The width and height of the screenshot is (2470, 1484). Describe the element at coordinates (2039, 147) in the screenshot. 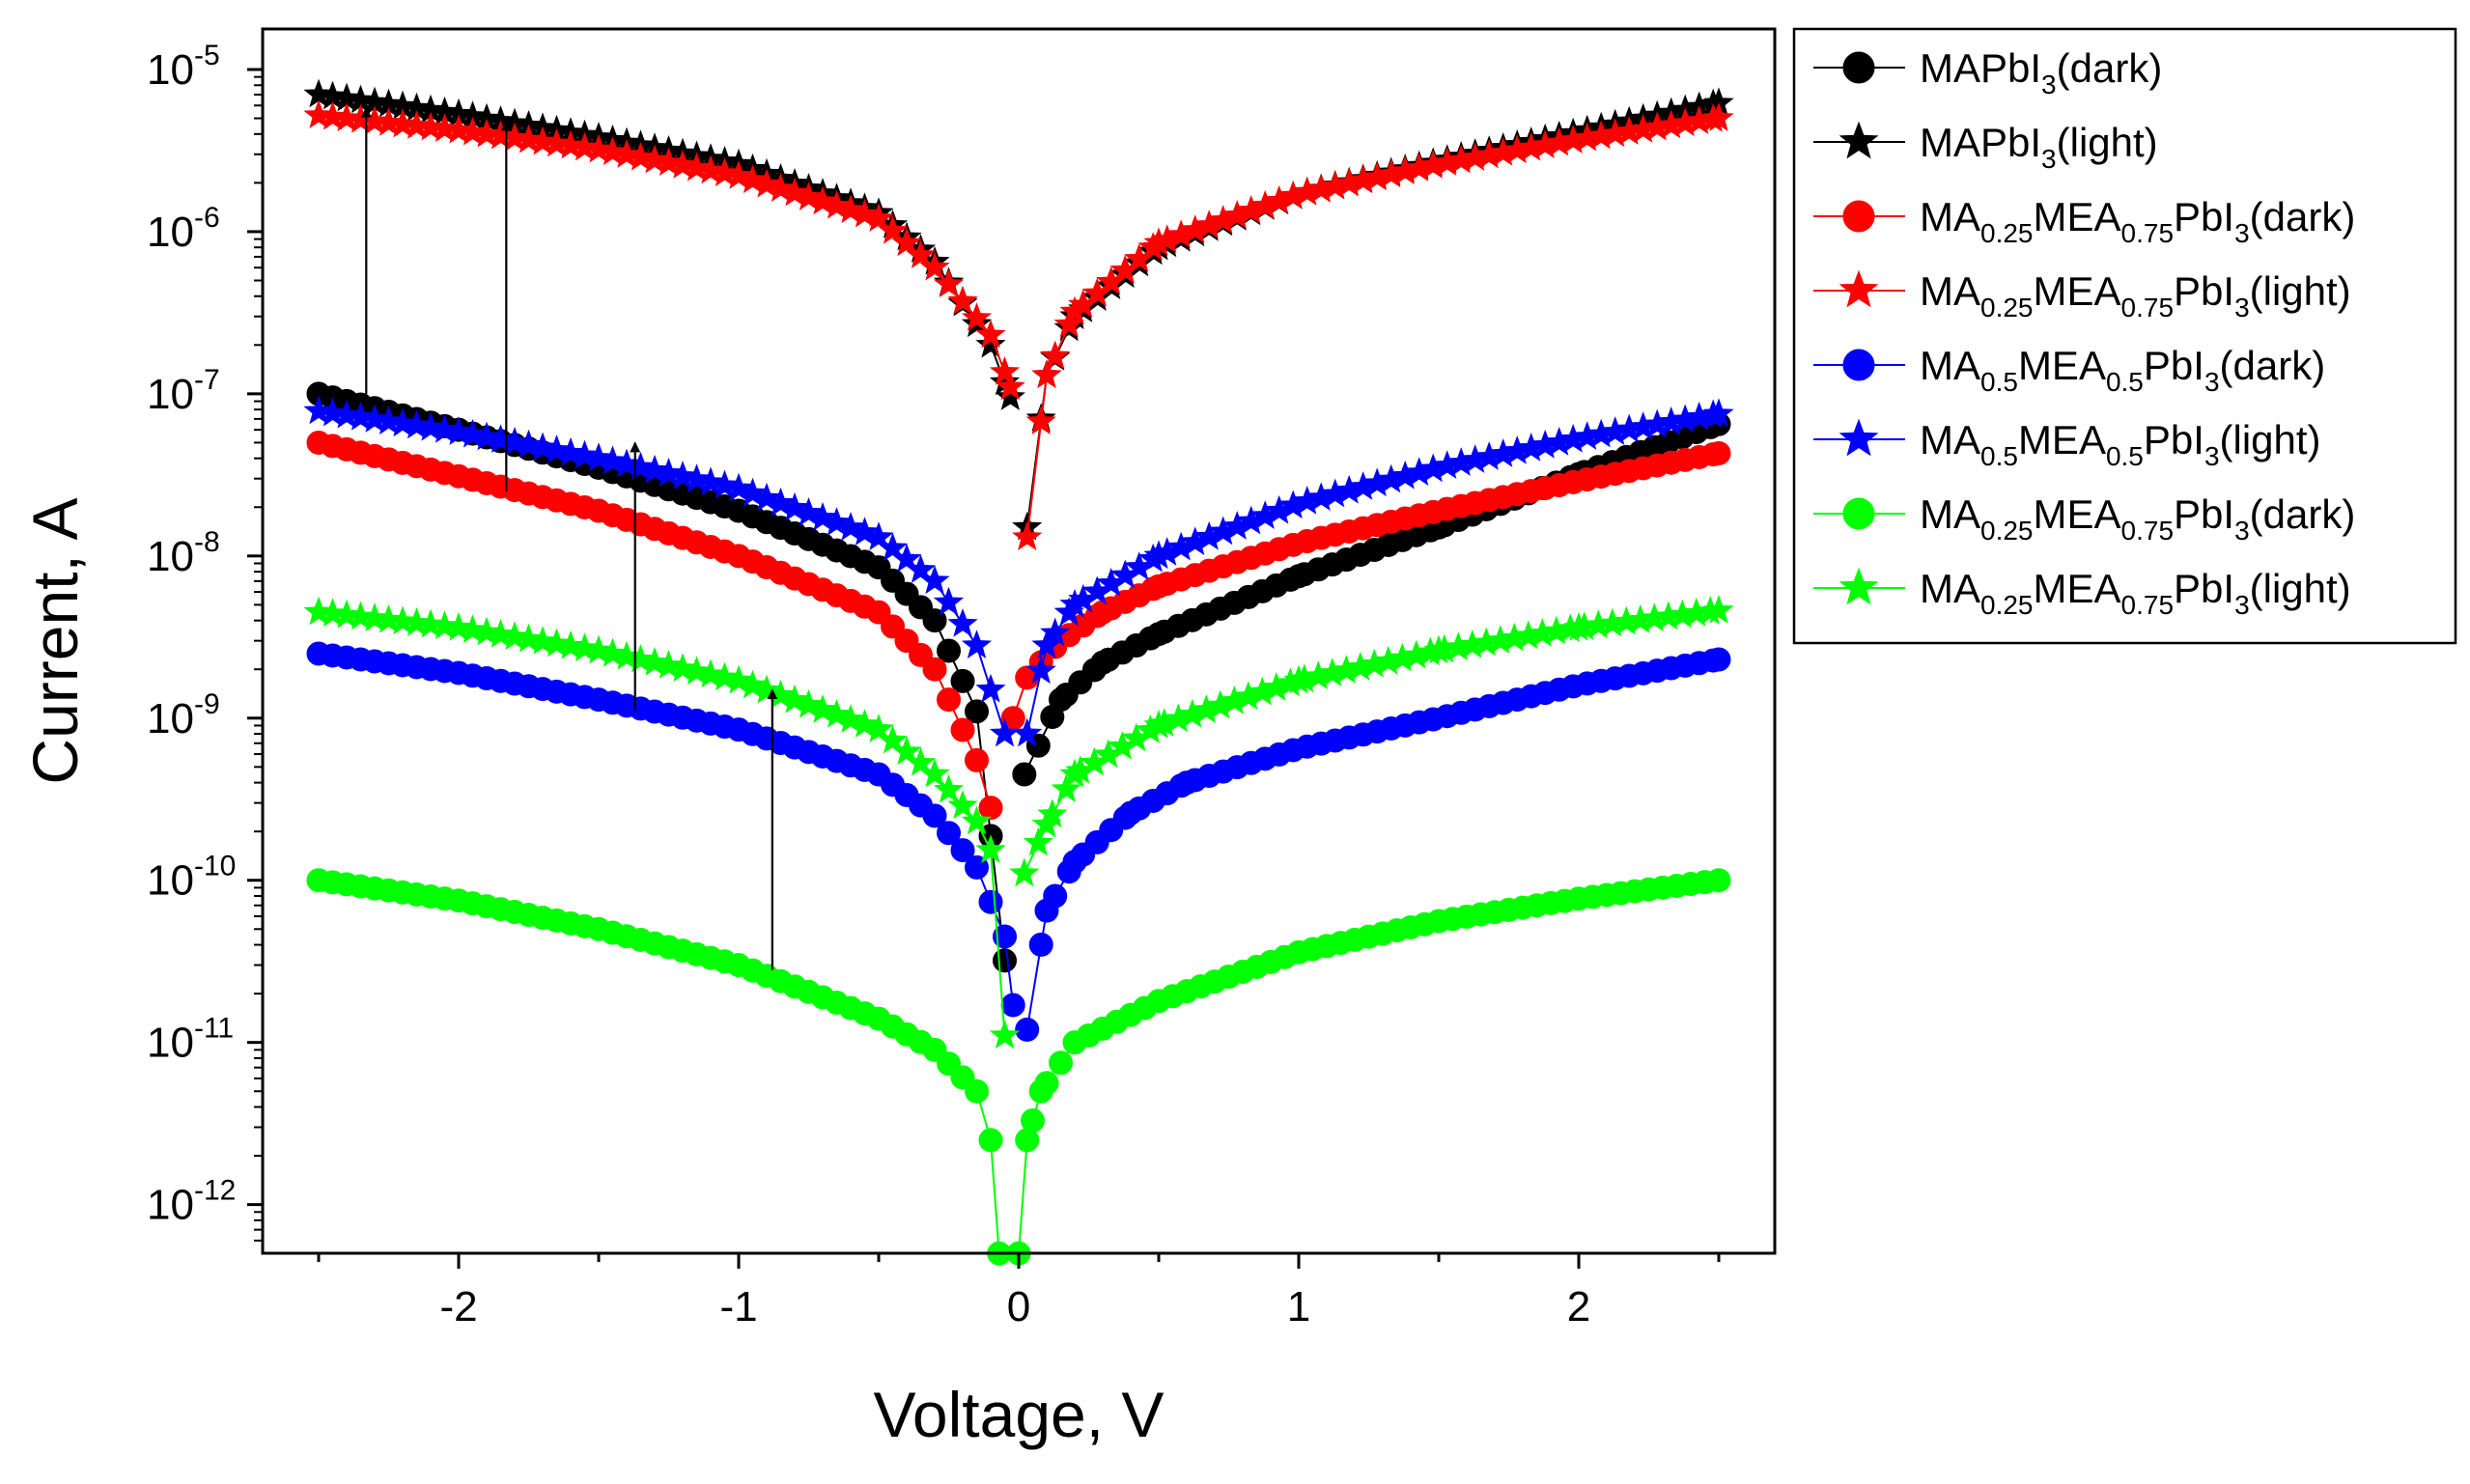

I see `legend-label: MAPbI3(light)` at that location.